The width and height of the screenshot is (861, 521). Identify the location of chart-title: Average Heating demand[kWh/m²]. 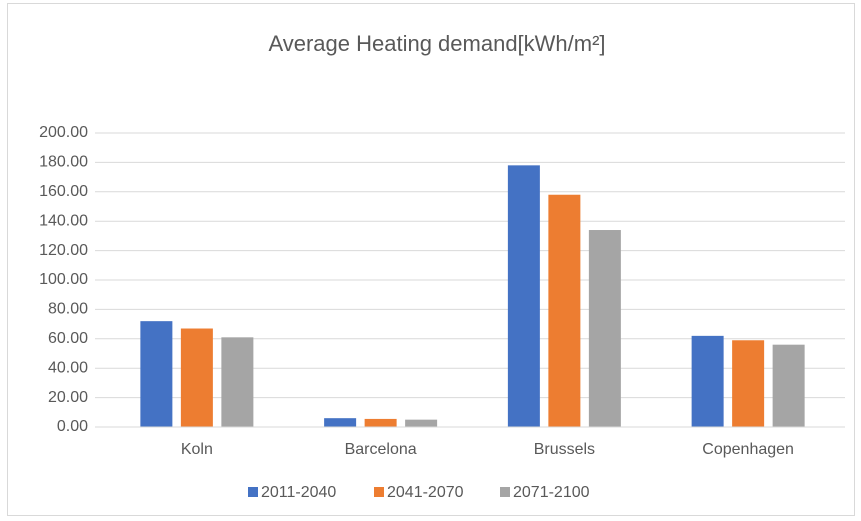
(436, 43).